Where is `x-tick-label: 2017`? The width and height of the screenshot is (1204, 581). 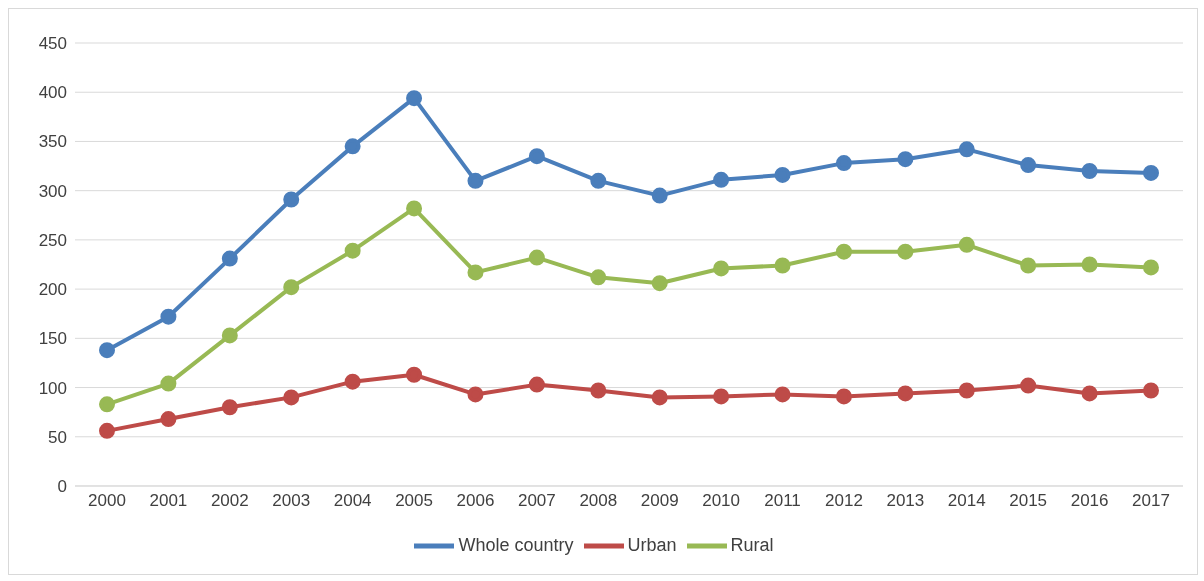 x-tick-label: 2017 is located at coordinates (1151, 501).